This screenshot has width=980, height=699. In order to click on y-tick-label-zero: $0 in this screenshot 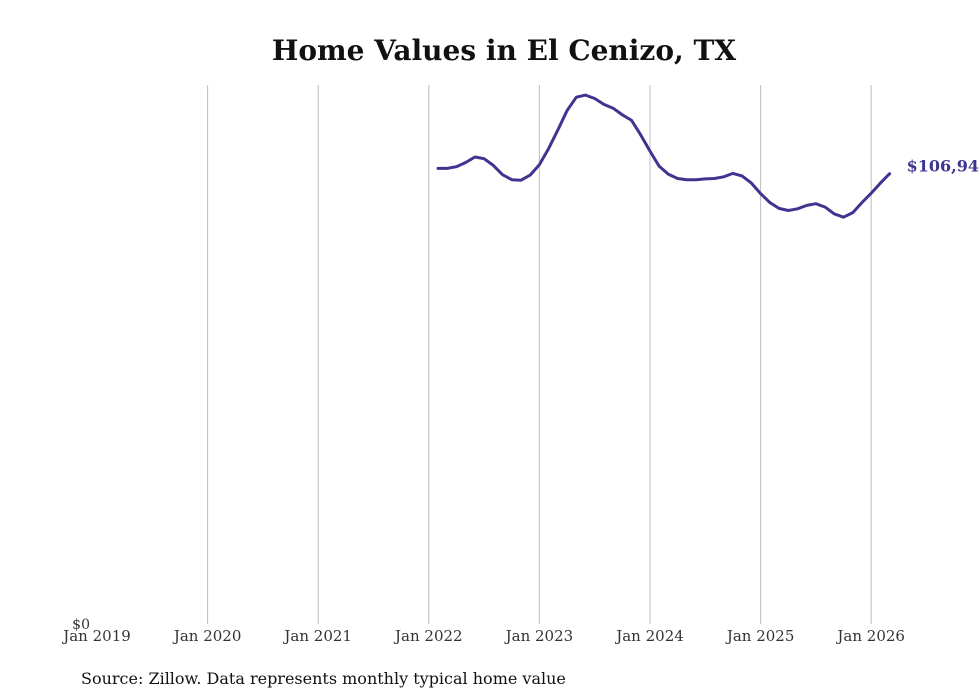, I will do `click(81, 625)`.